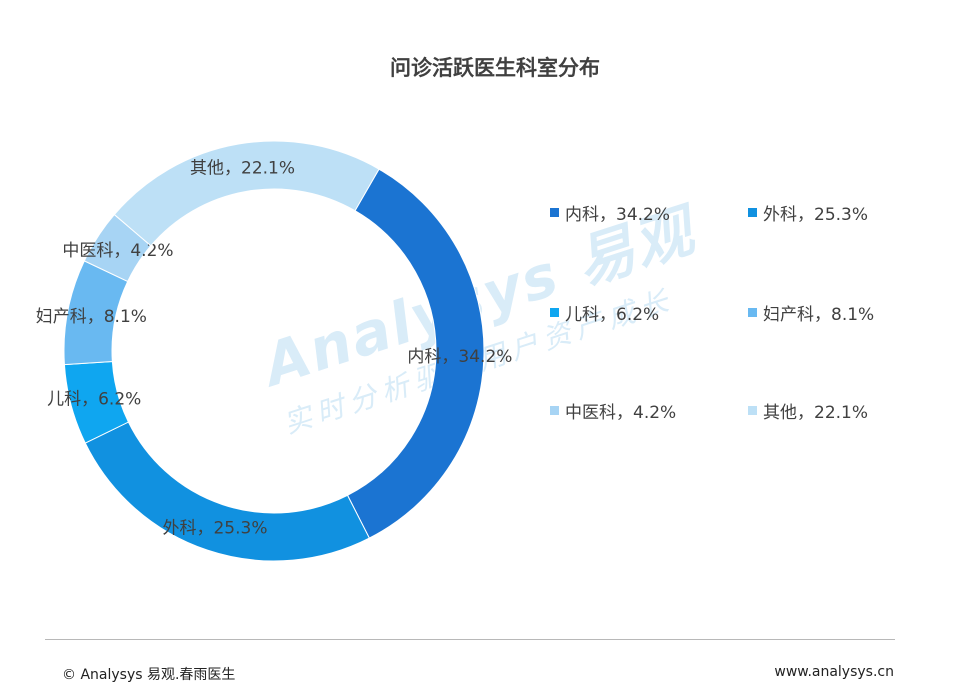 The image size is (960, 685). Describe the element at coordinates (91, 317) in the screenshot. I see `slice-label-4: 妇产科，8.1%` at that location.